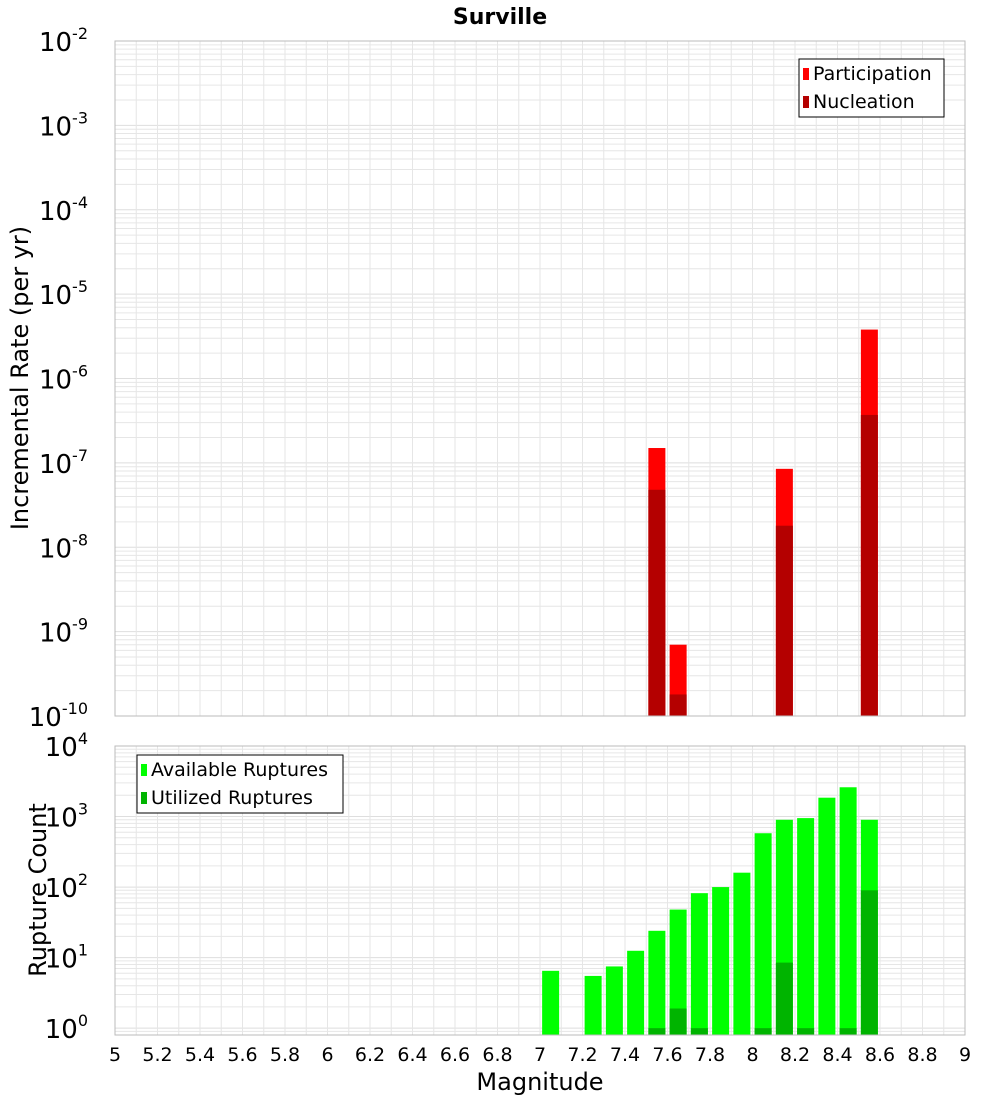  I want to click on x-tick-label: 8.2, so click(795, 1055).